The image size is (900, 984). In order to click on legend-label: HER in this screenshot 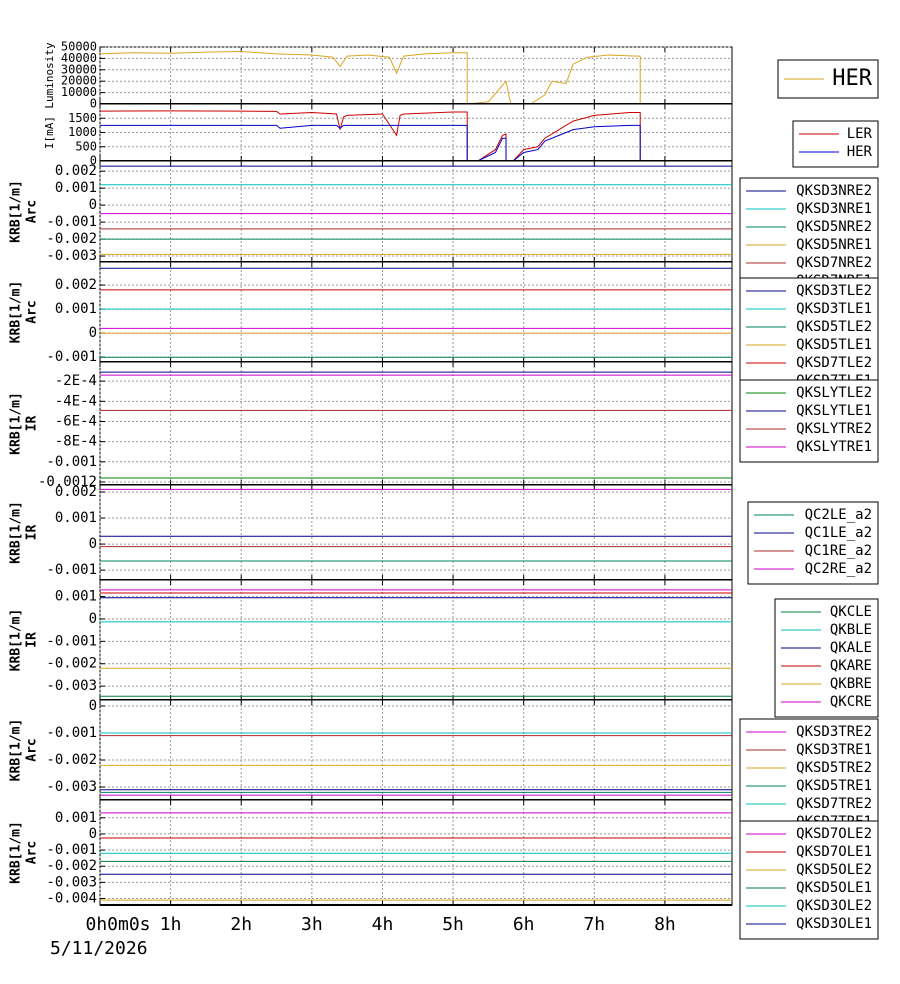, I will do `click(852, 78)`.